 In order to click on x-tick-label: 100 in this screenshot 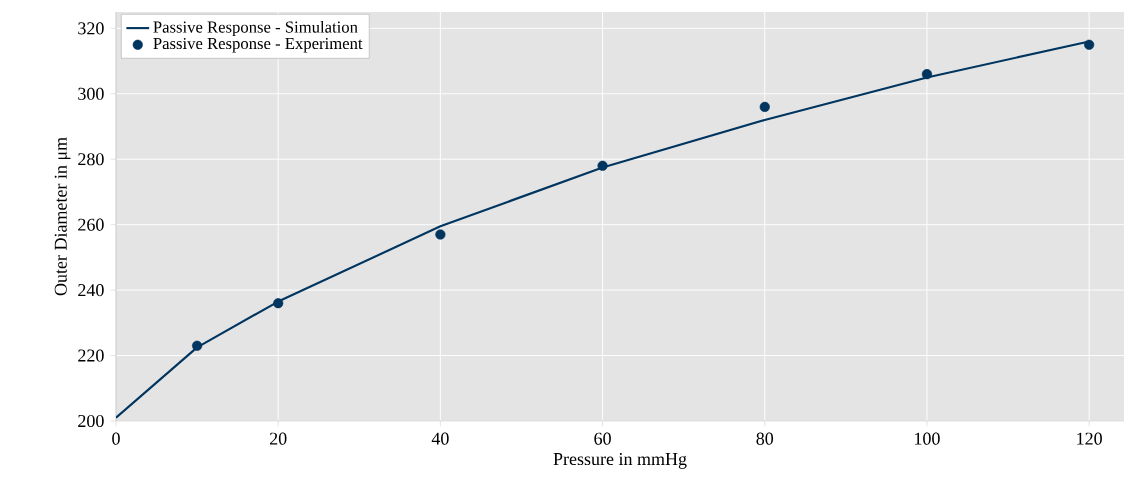, I will do `click(927, 438)`.